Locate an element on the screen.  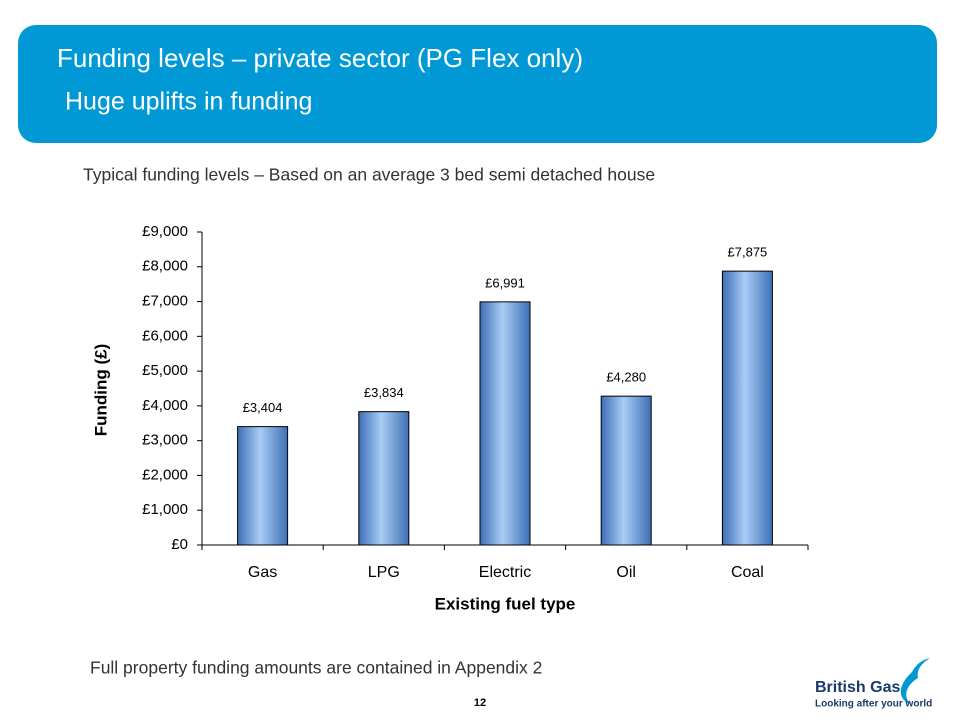
logo-flame is located at coordinates (915, 681).